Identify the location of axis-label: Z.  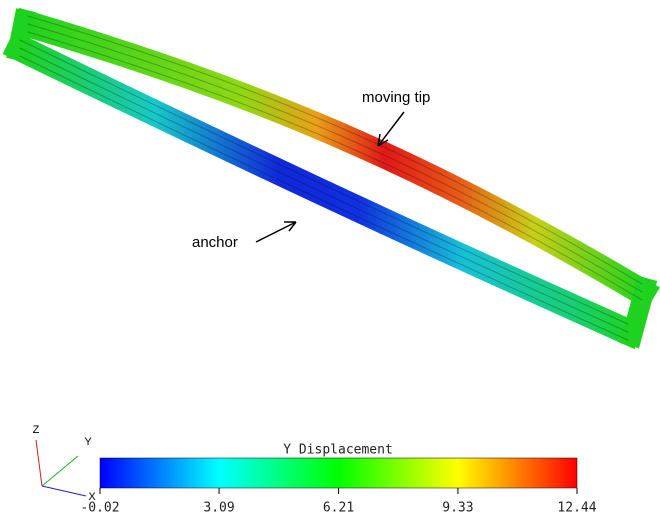
(36, 430).